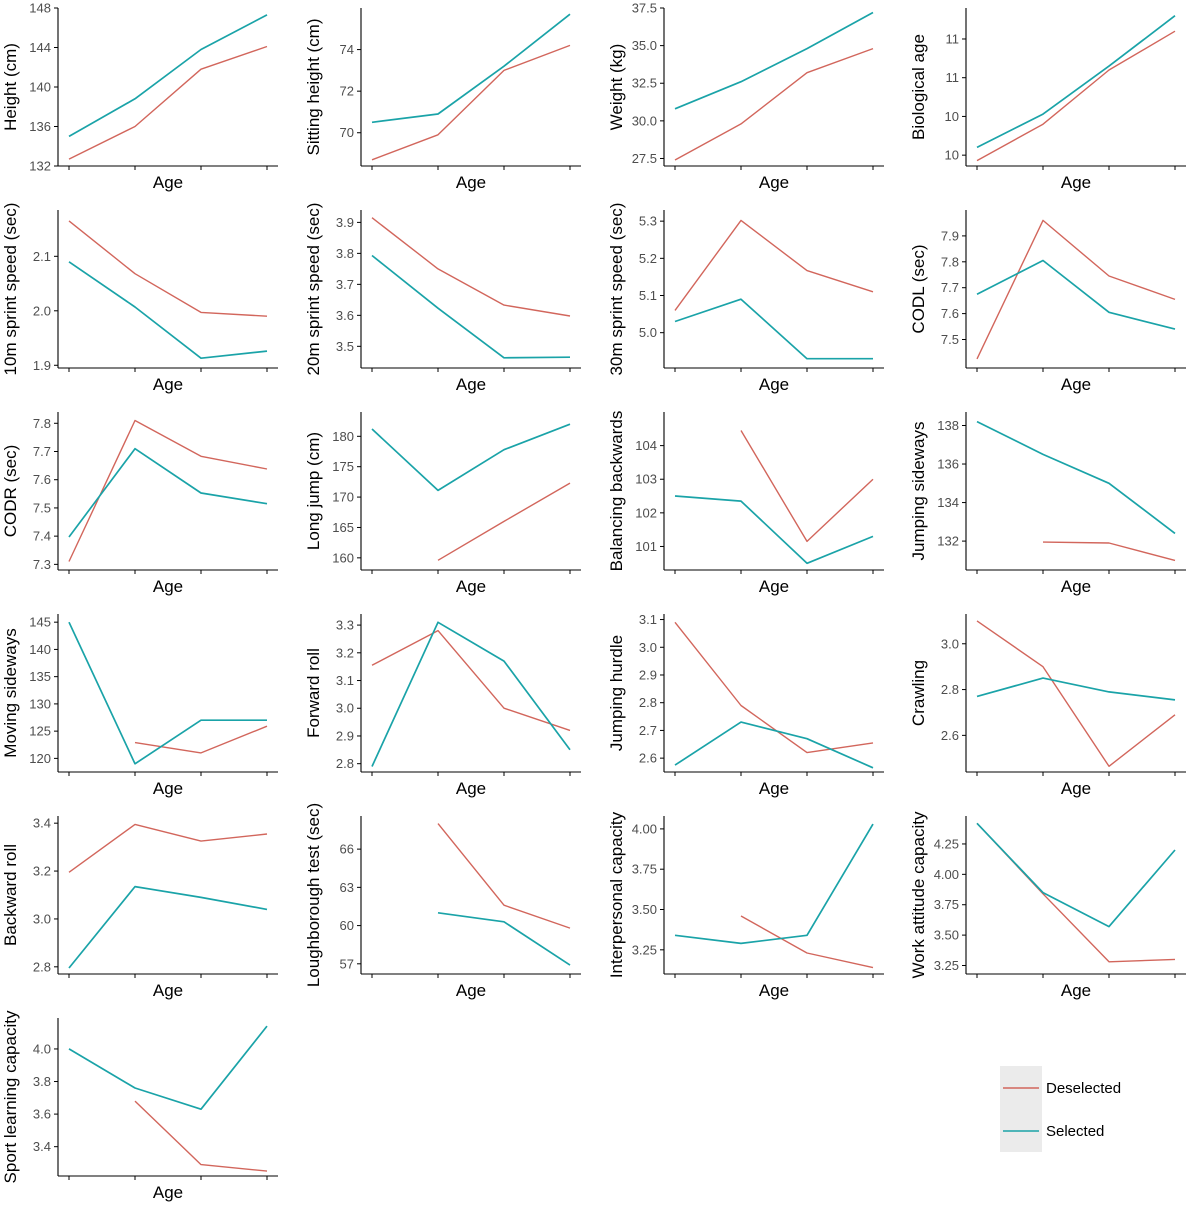 The height and width of the screenshot is (1208, 1200). What do you see at coordinates (646, 445) in the screenshot?
I see `y-tick-label: 104` at bounding box center [646, 445].